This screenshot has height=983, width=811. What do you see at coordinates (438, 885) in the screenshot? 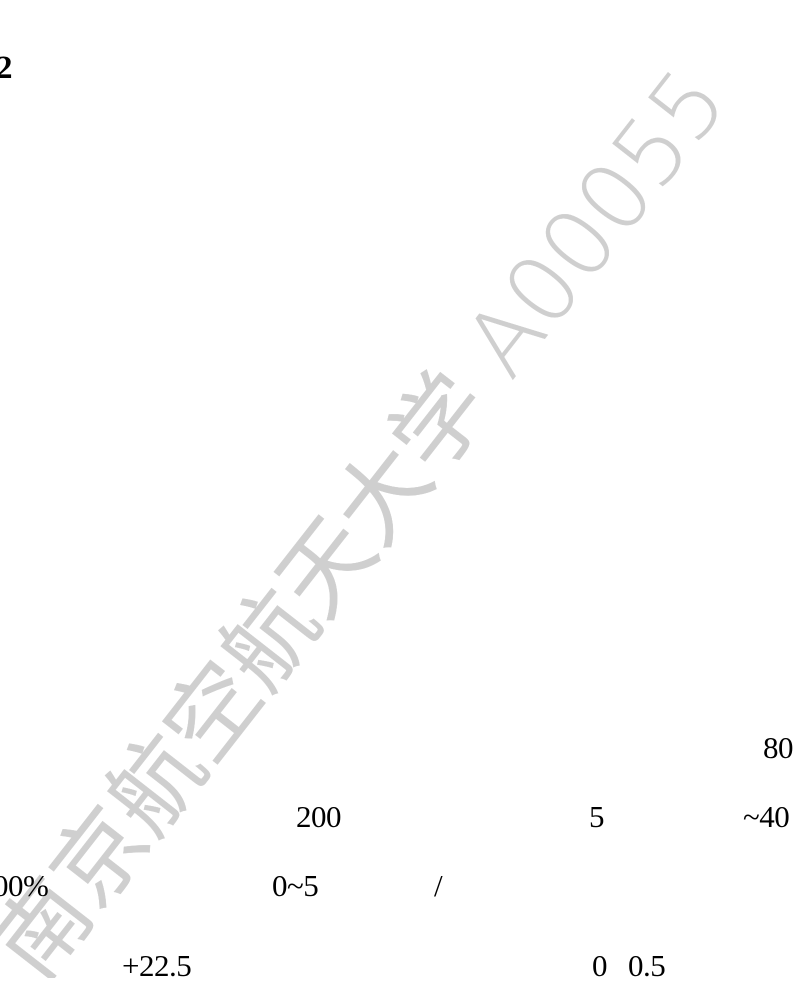
I see `body-text-value: /` at bounding box center [438, 885].